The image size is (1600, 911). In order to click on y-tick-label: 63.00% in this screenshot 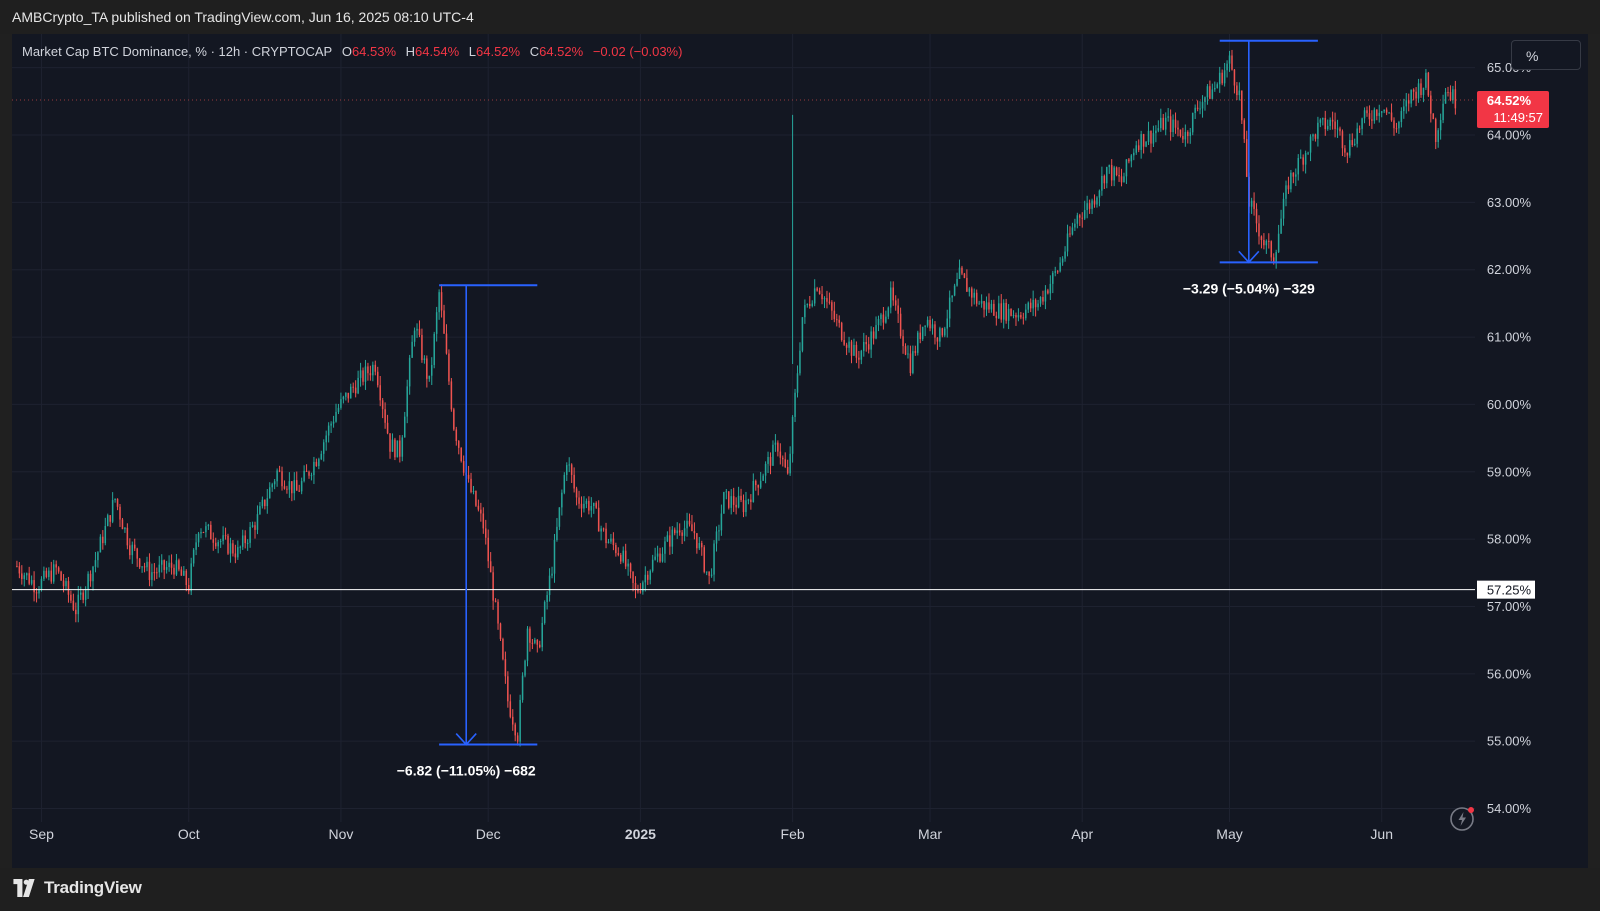, I will do `click(1509, 202)`.